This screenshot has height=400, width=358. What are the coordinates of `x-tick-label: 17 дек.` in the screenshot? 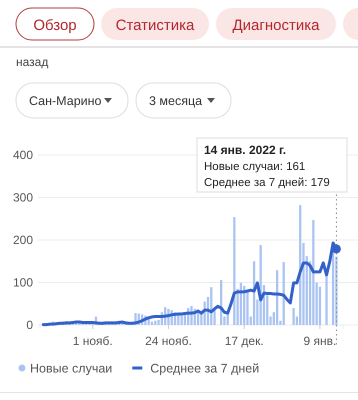 It's located at (244, 341).